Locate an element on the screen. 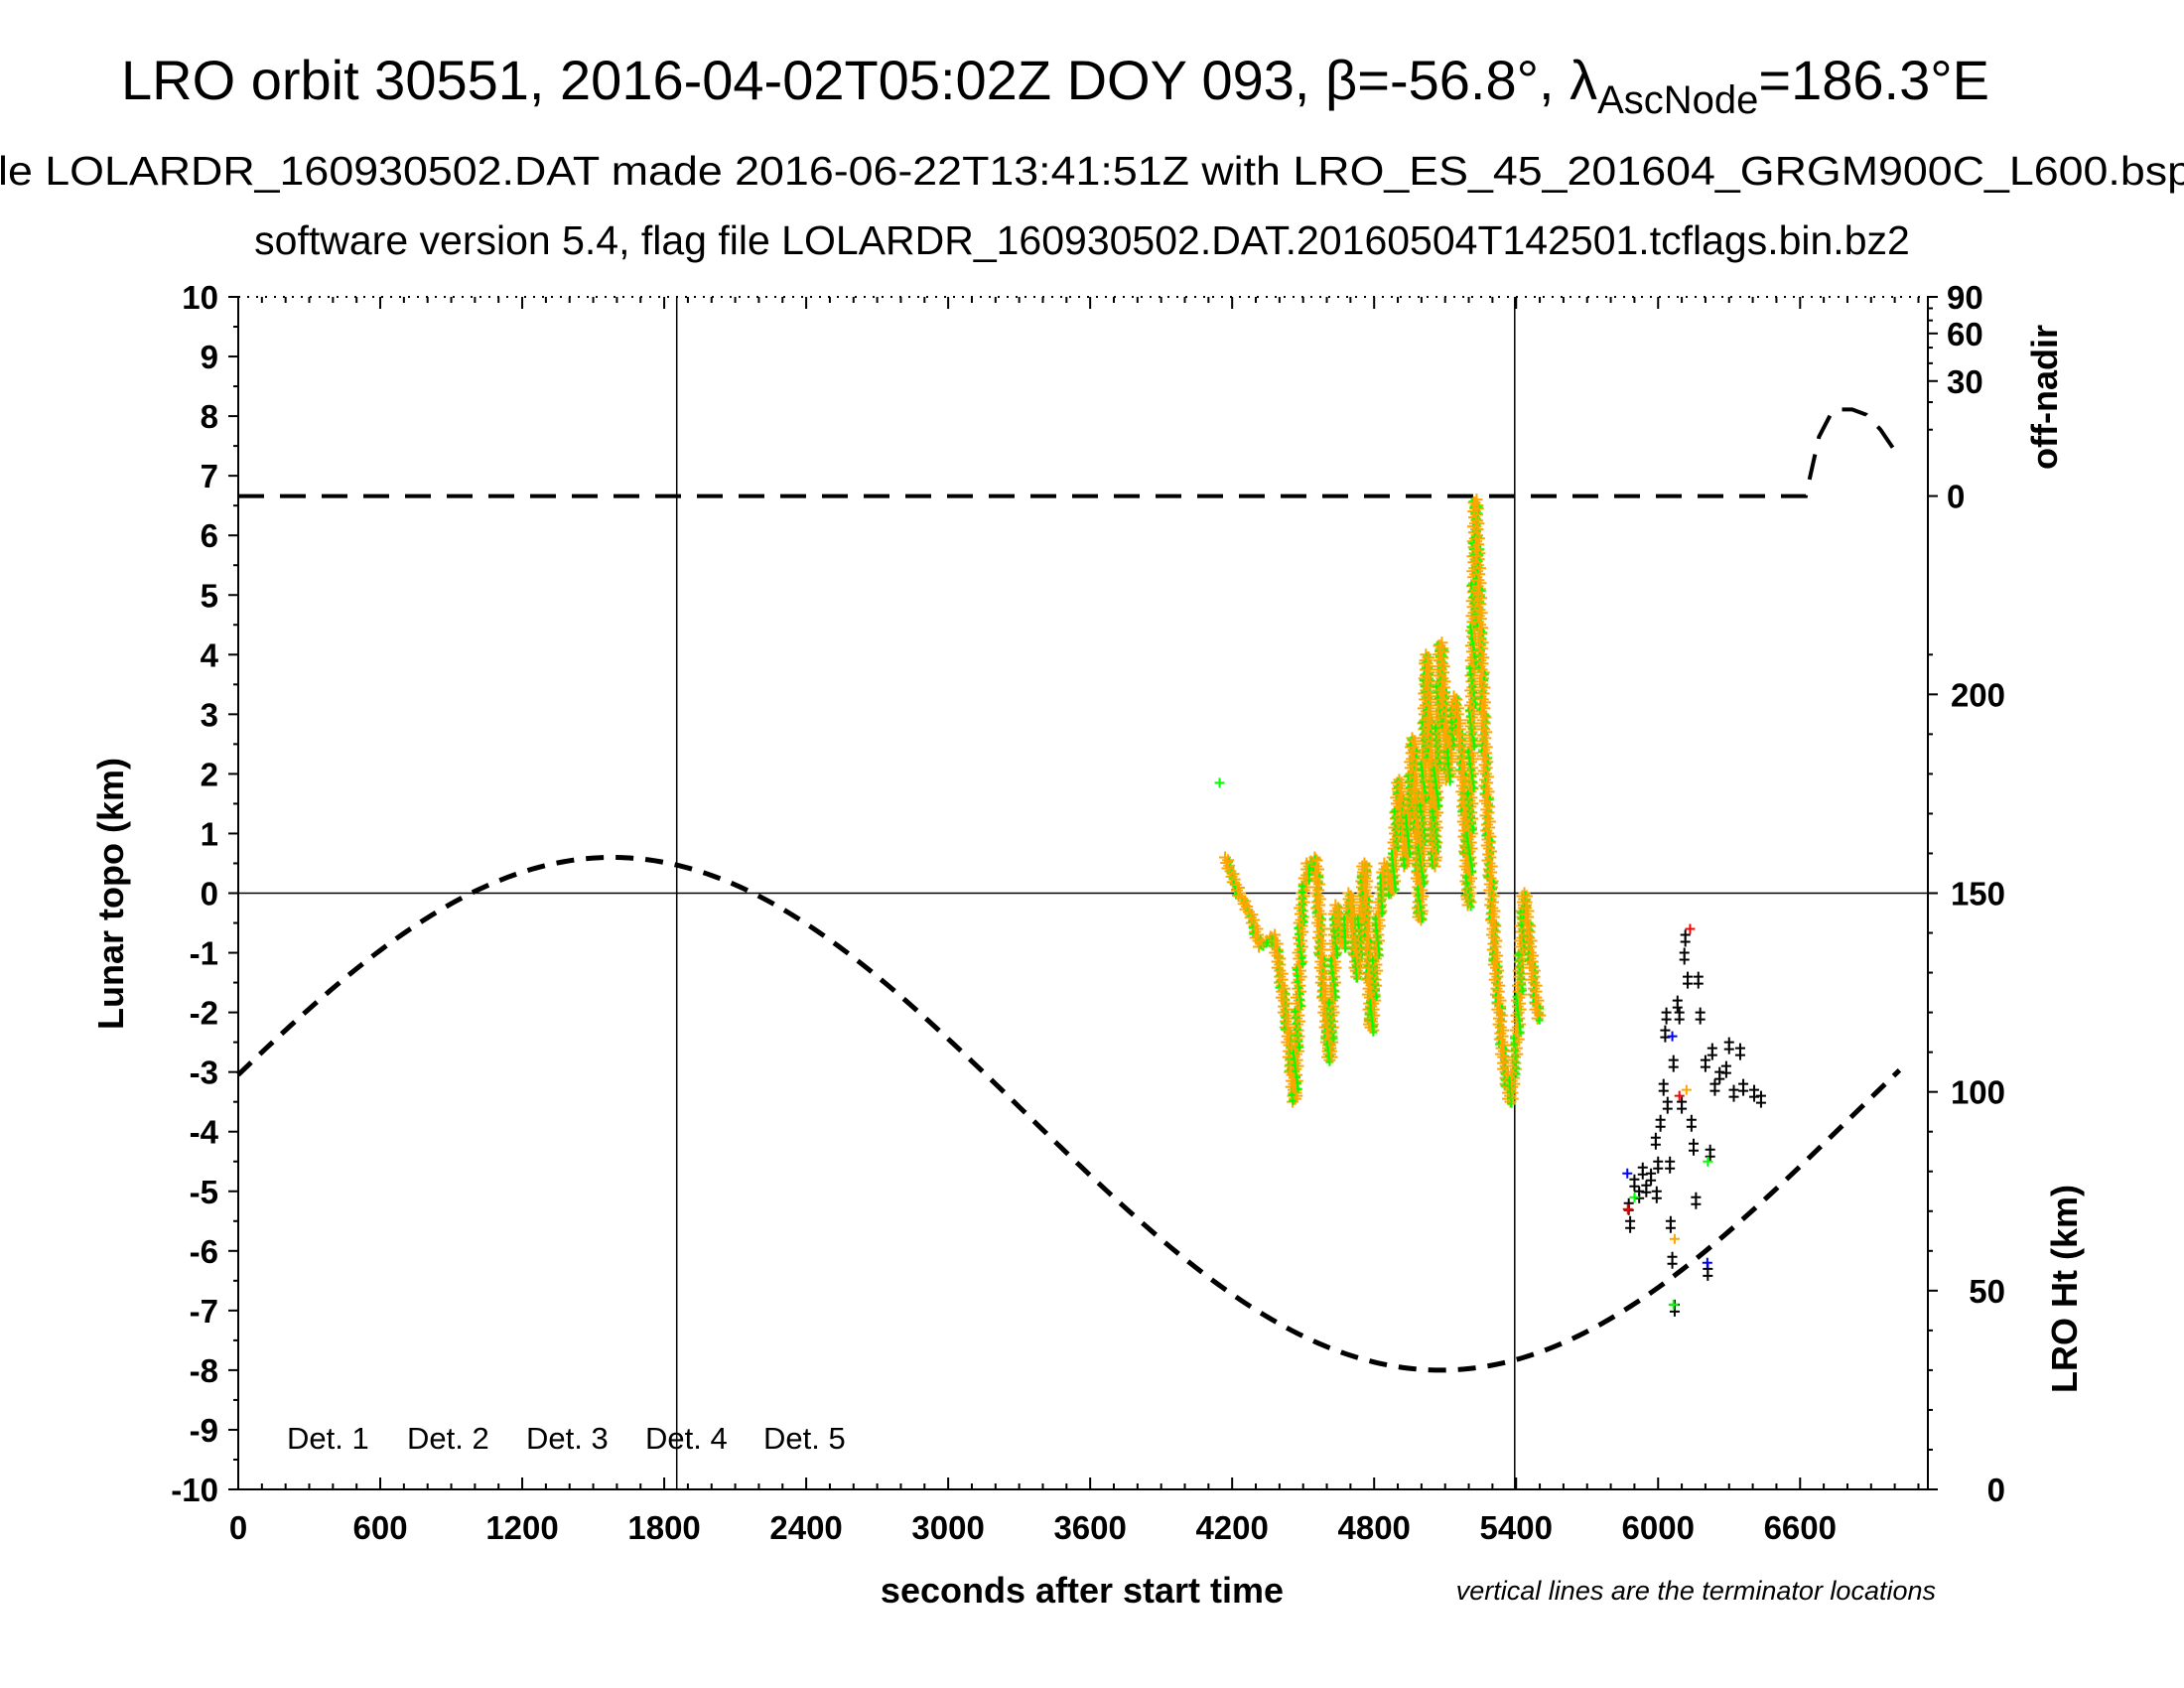  y-tick-label: 5 is located at coordinates (209, 595).